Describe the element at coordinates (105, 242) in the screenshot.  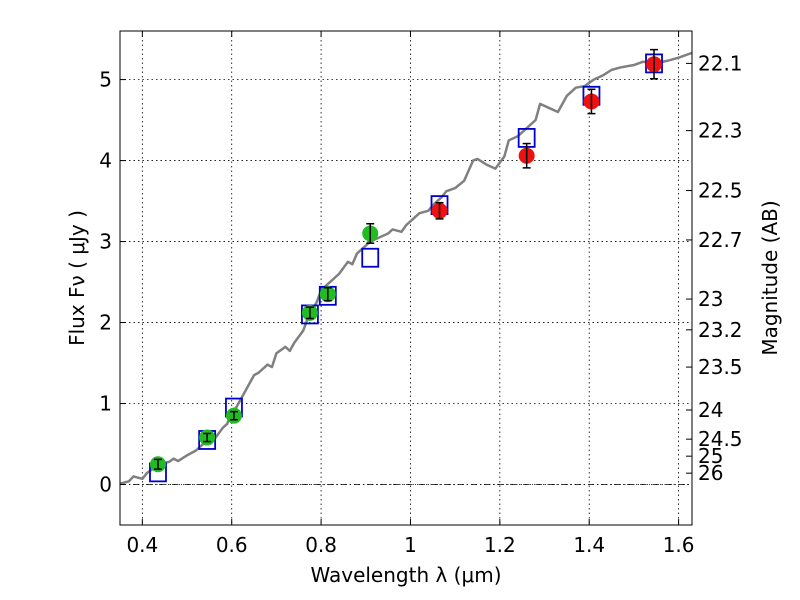
I see `y-tick-label-left: 3` at that location.